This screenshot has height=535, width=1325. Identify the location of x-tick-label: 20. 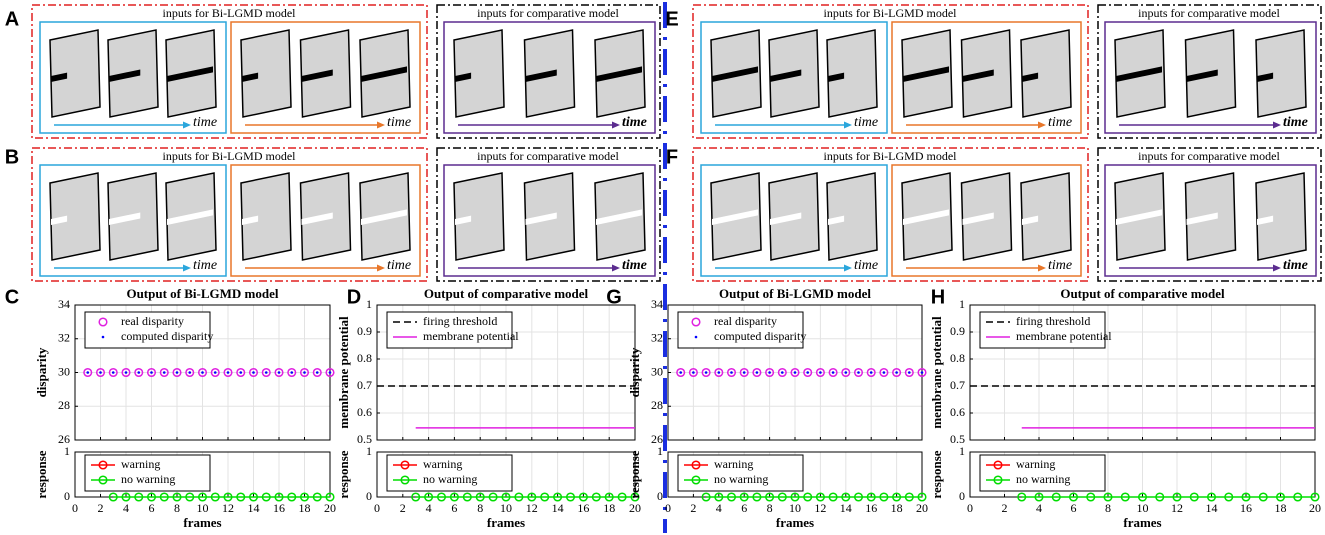
(1315, 508).